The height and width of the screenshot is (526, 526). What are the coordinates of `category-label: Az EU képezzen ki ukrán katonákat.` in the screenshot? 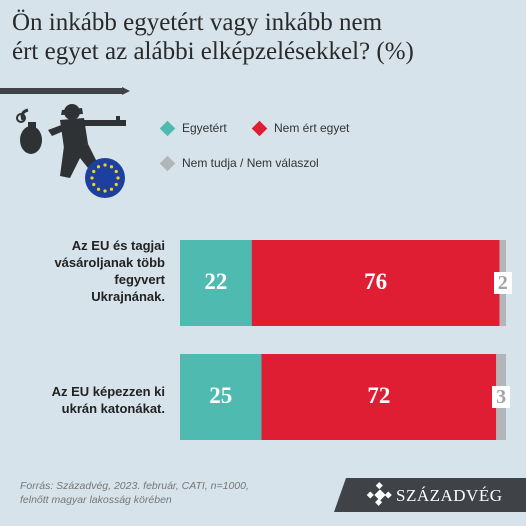 It's located at (108, 400).